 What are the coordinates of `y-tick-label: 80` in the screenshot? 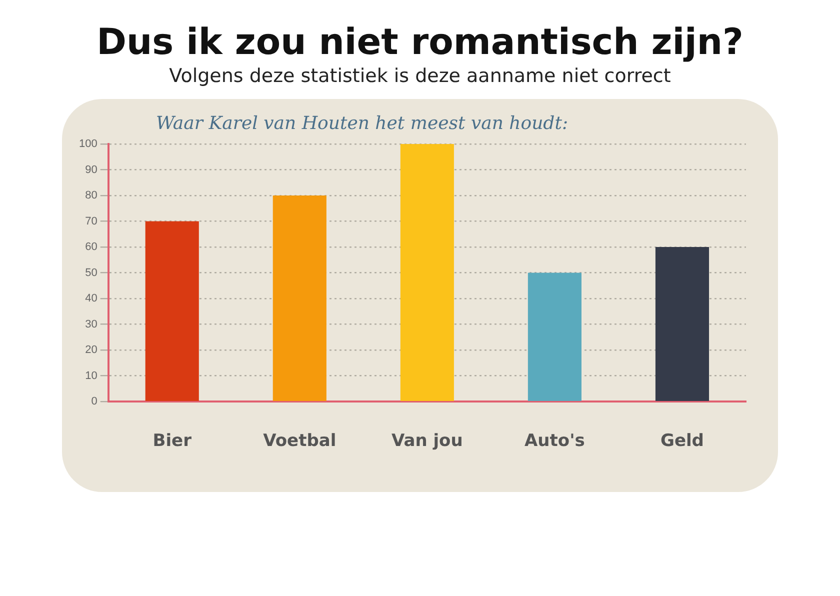 It's located at (91, 196).